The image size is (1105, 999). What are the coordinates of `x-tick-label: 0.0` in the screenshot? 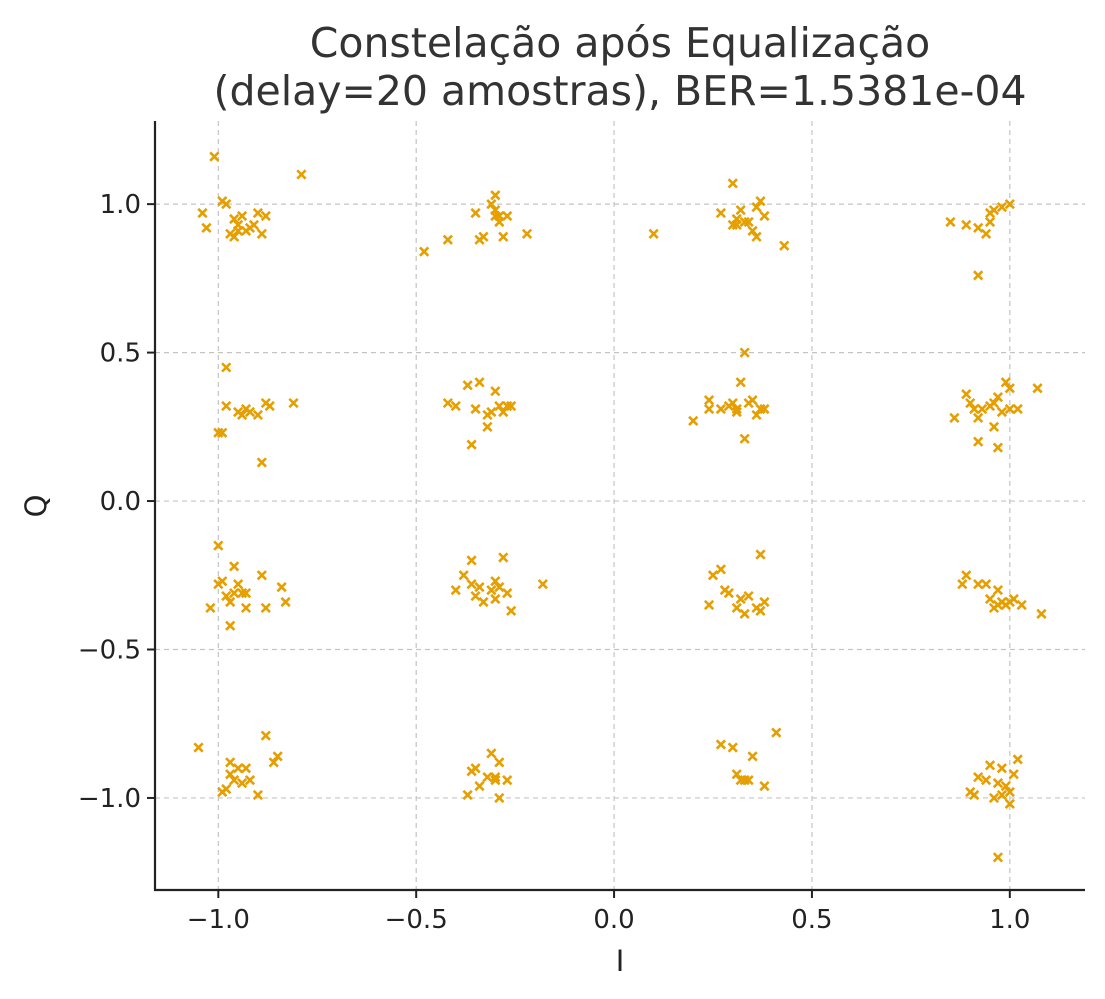 It's located at (613, 920).